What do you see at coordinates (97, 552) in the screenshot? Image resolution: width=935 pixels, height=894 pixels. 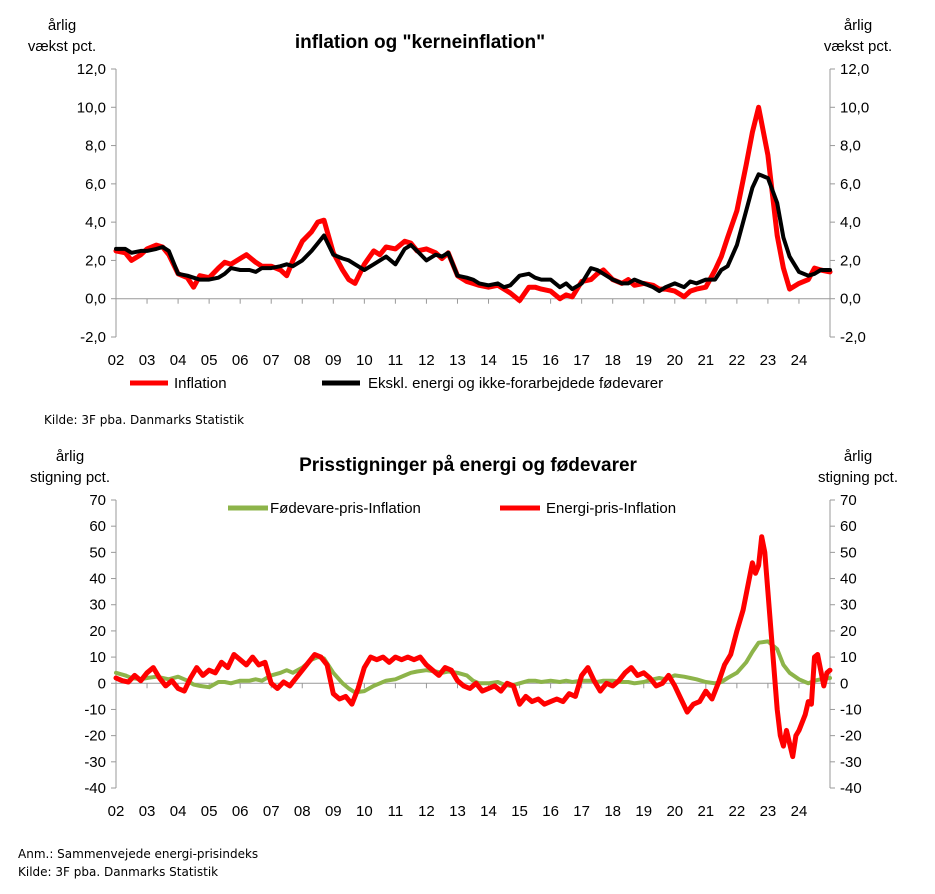 I see `left-tick-label: 50` at bounding box center [97, 552].